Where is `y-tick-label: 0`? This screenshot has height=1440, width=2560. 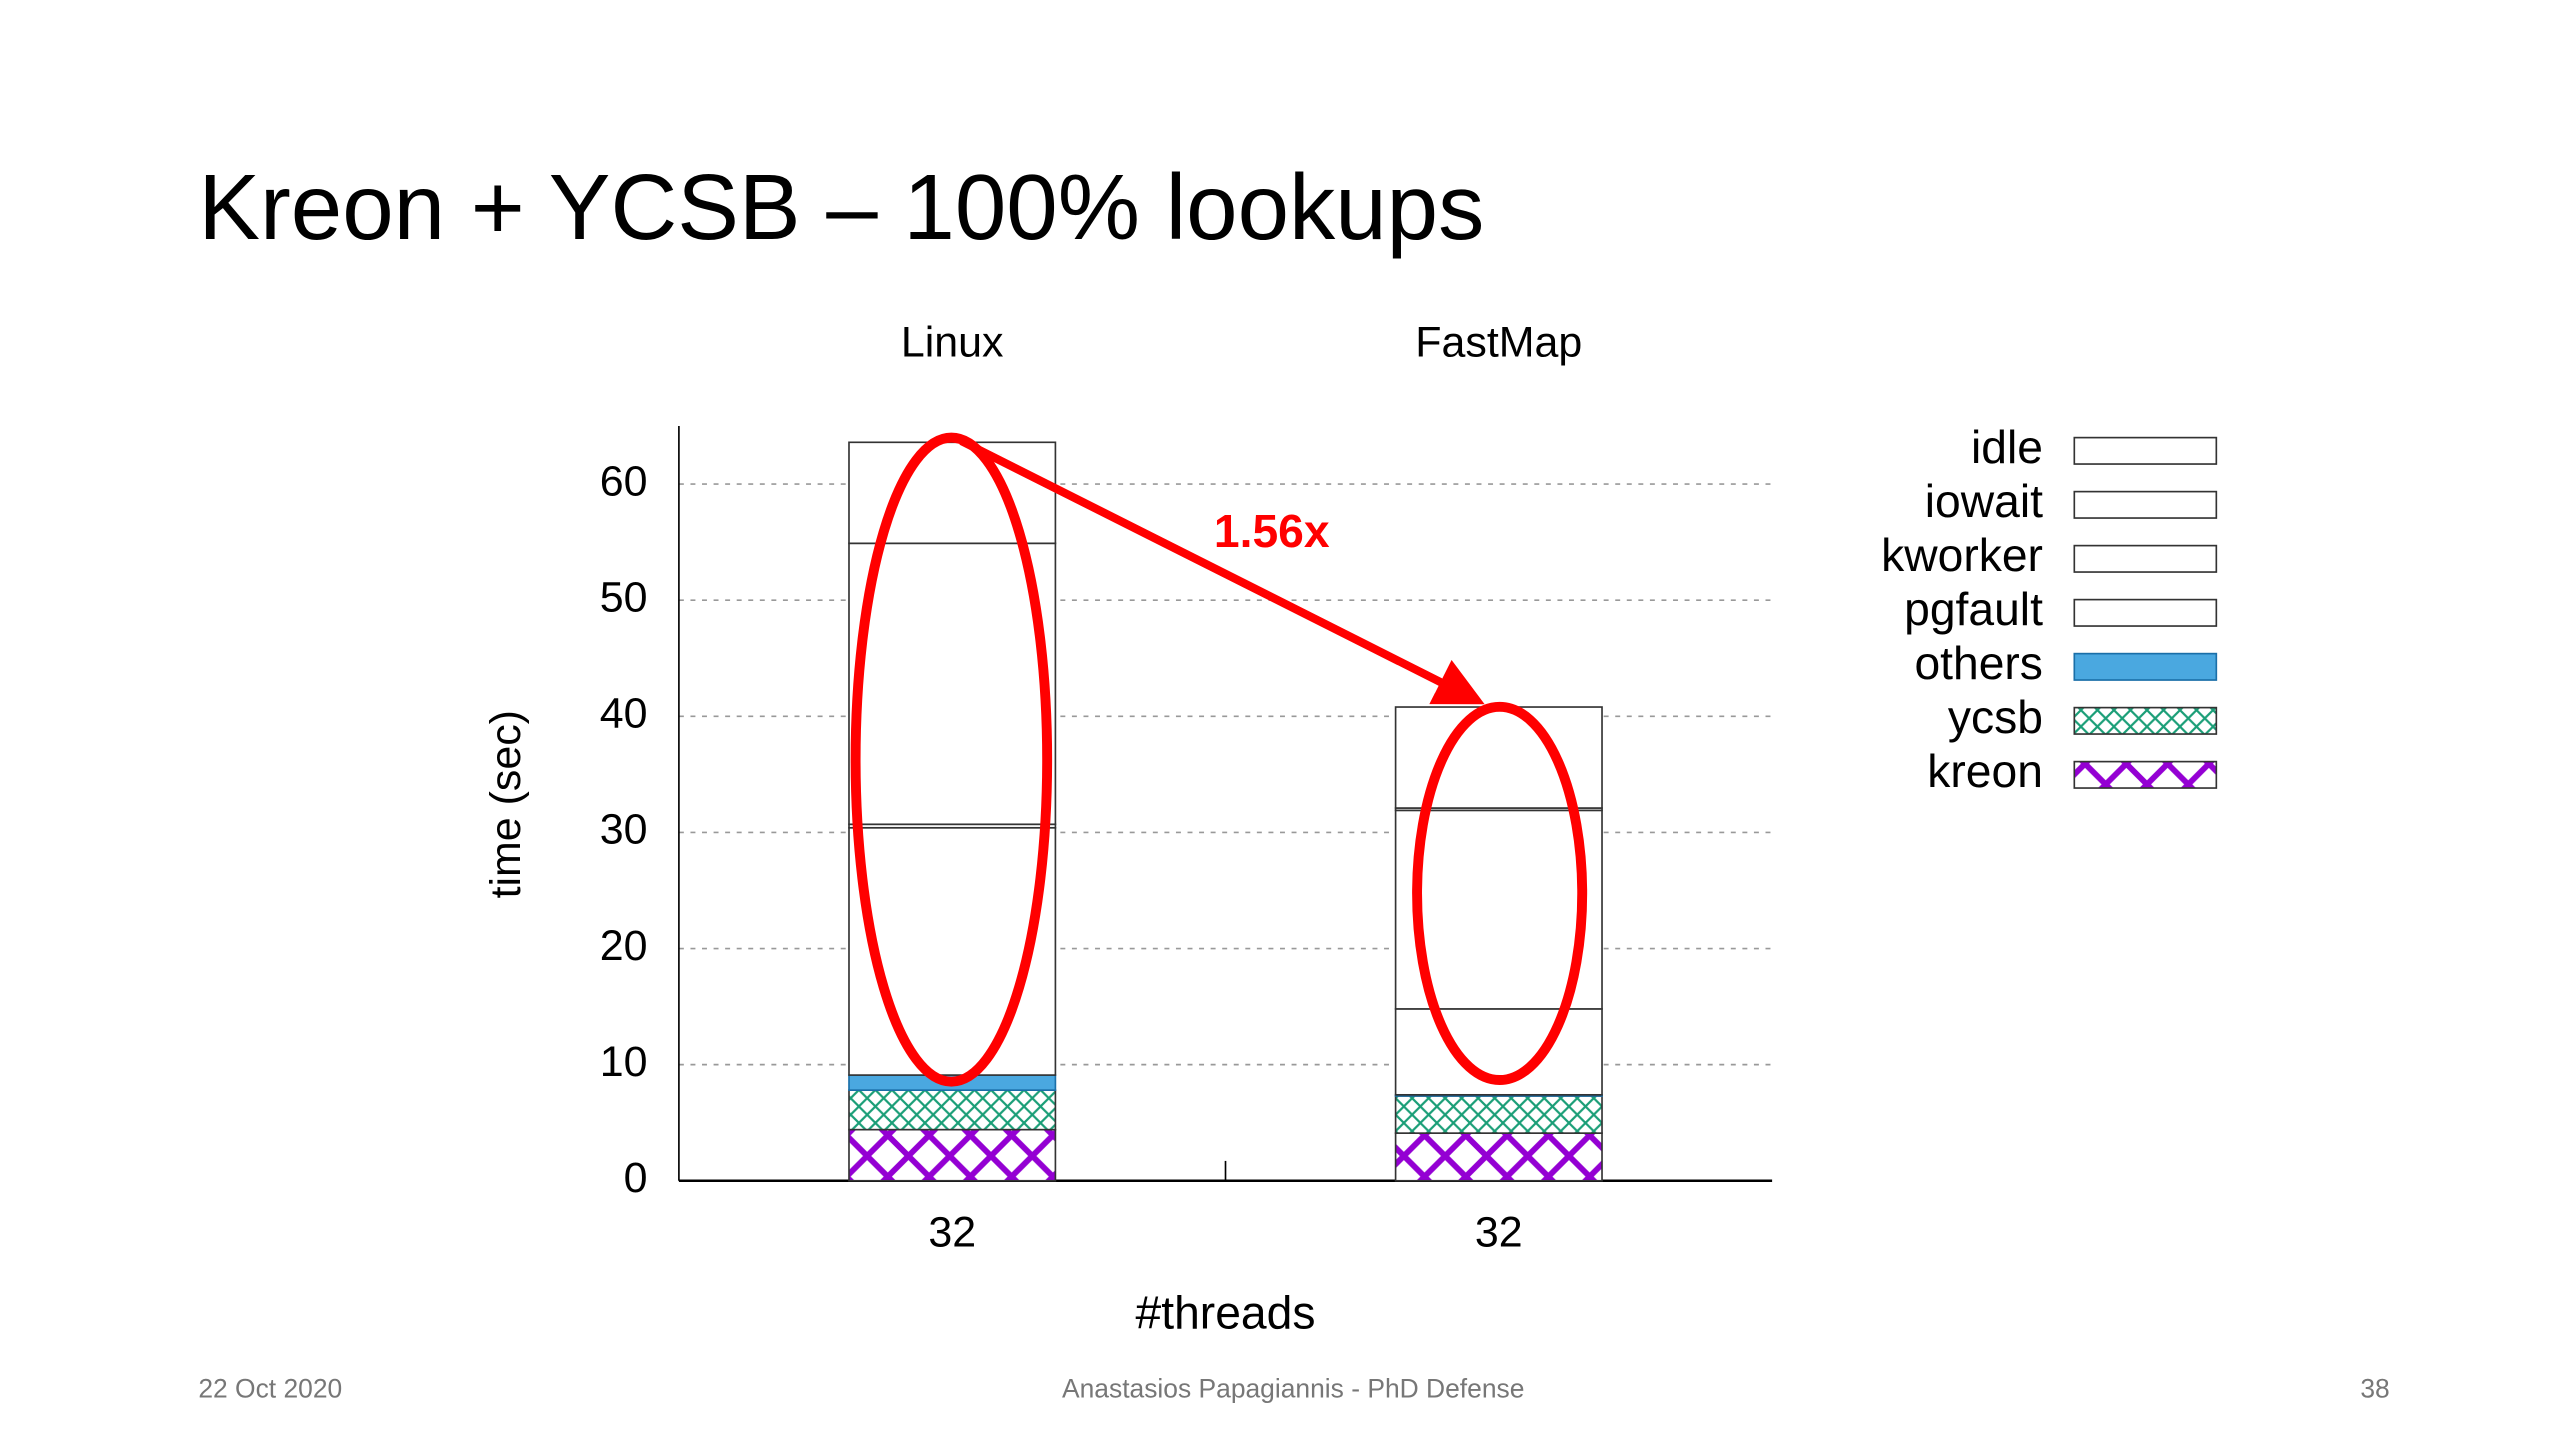 y-tick-label: 0 is located at coordinates (636, 1178).